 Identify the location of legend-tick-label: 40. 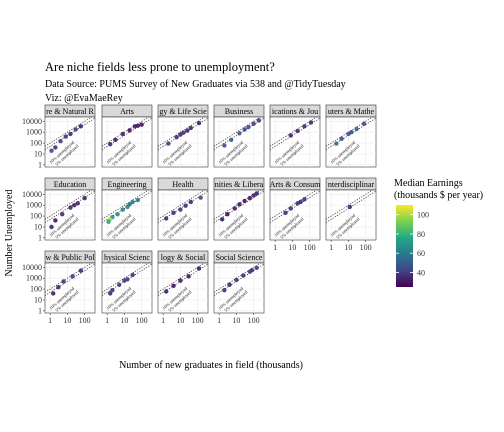
(421, 273).